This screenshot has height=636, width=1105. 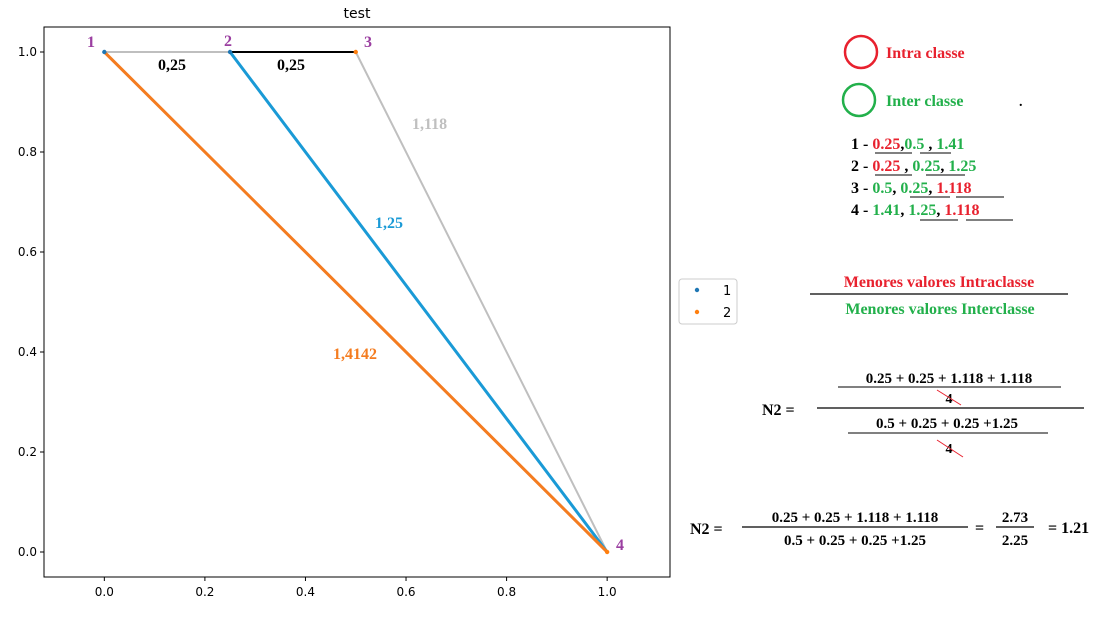 I want to click on intra-circle-icon, so click(x=861, y=52).